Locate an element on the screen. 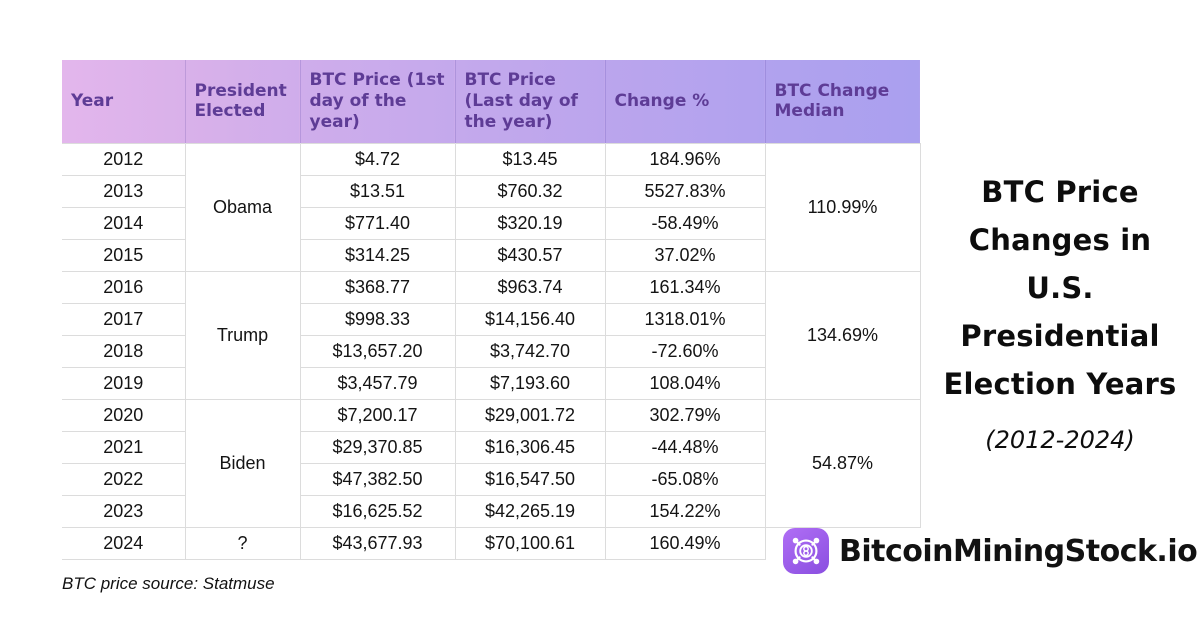 Image resolution: width=1200 pixels, height=628 pixels. title-line: Election Years is located at coordinates (1060, 384).